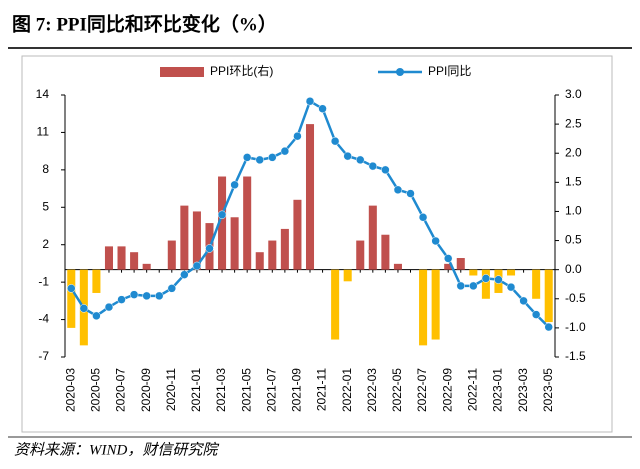  What do you see at coordinates (449, 71) in the screenshot?
I see `legend-label: PPI同比` at bounding box center [449, 71].